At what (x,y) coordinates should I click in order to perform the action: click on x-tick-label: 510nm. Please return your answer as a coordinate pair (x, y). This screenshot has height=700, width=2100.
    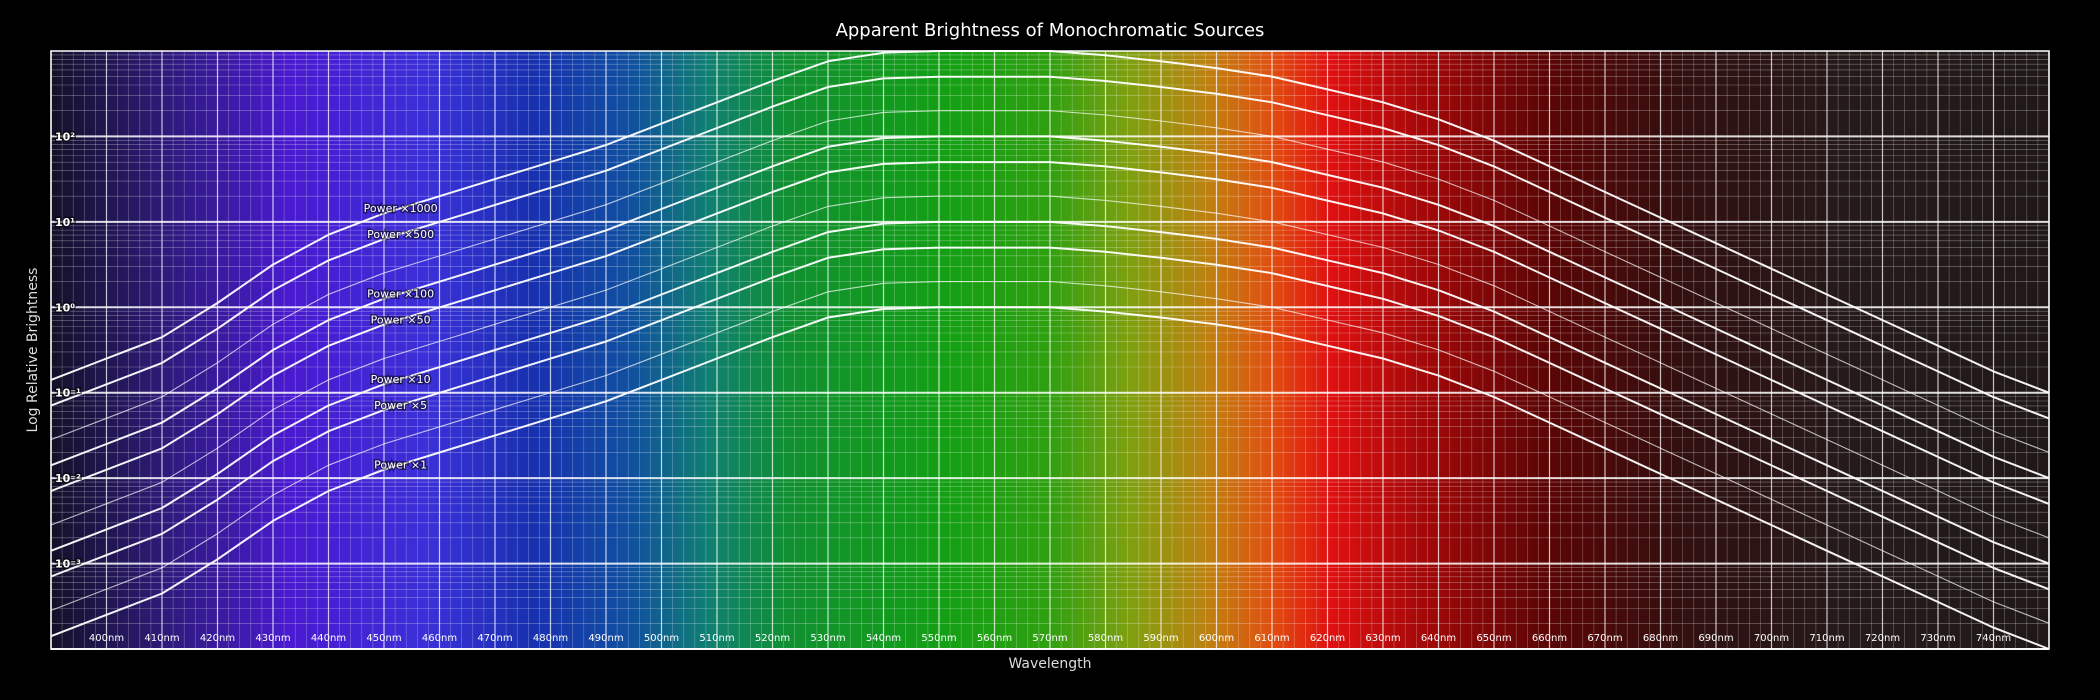
    Looking at the image, I should click on (716, 638).